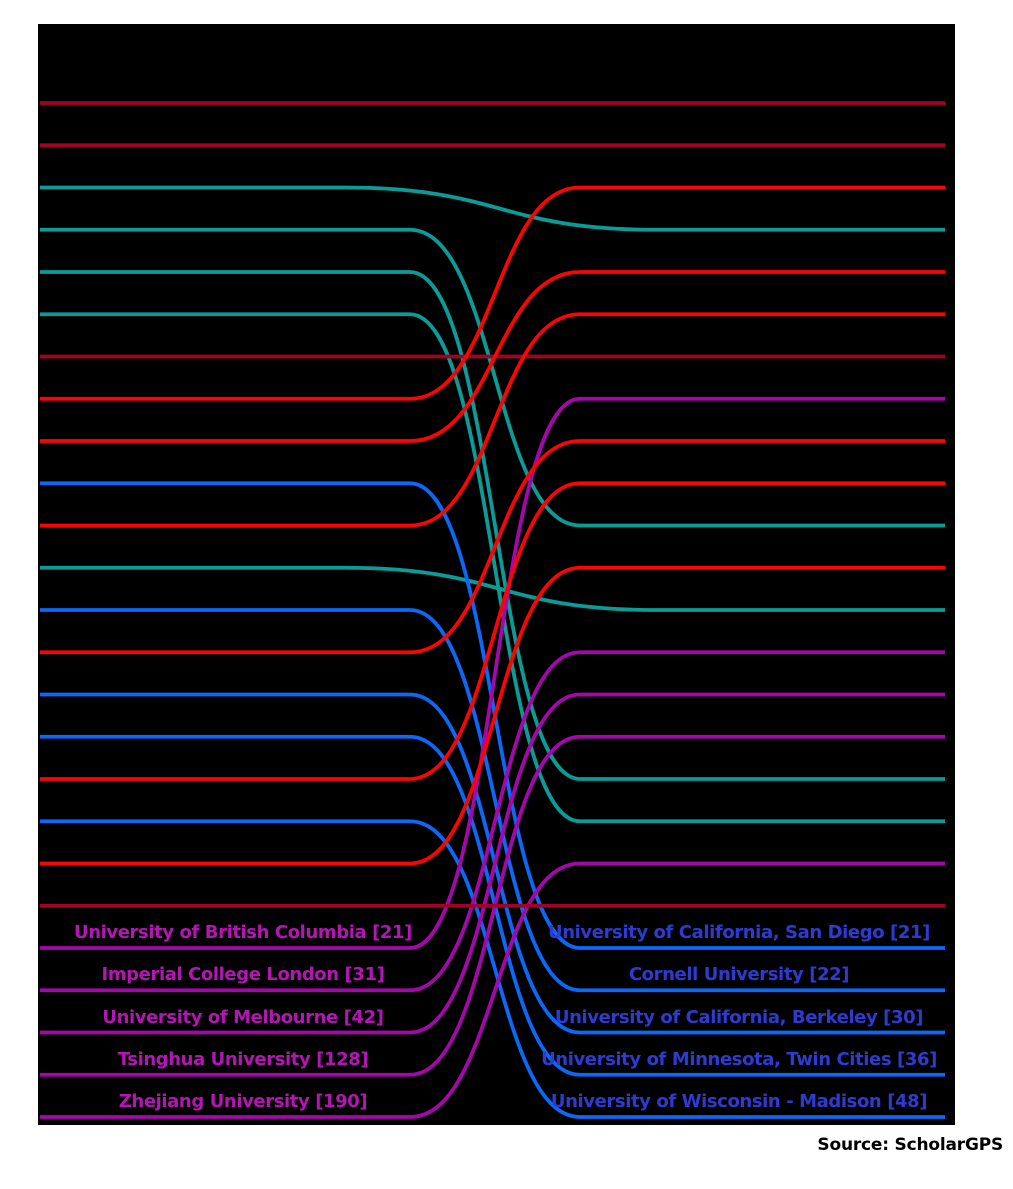 This screenshot has width=1013, height=1189. What do you see at coordinates (243, 1101) in the screenshot?
I see `left-rank-label-row25: Zhejiang University [190]` at bounding box center [243, 1101].